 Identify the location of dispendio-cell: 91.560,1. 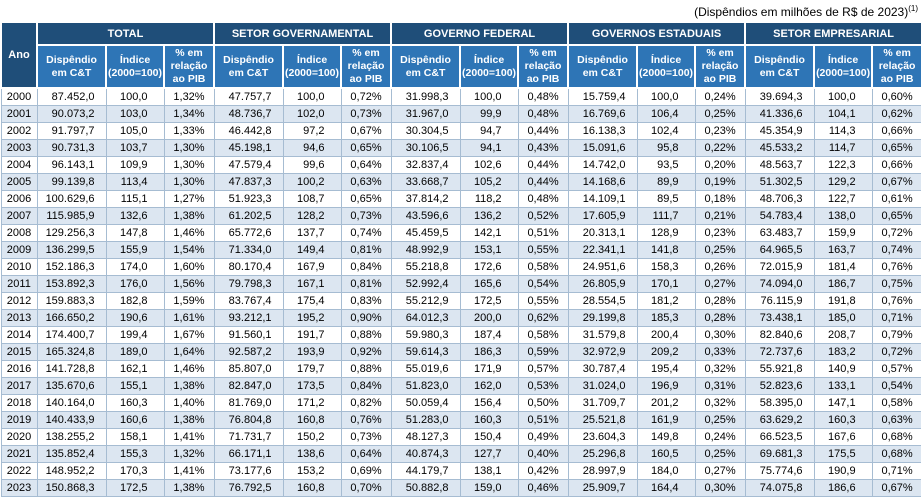
(248, 334).